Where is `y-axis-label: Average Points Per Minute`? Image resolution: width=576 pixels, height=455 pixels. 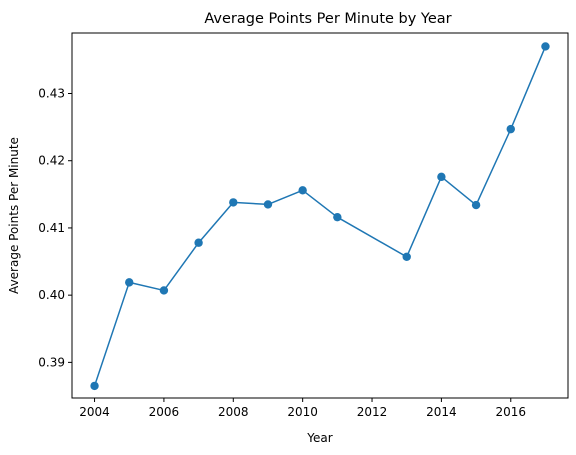
y-axis-label: Average Points Per Minute is located at coordinates (14, 215).